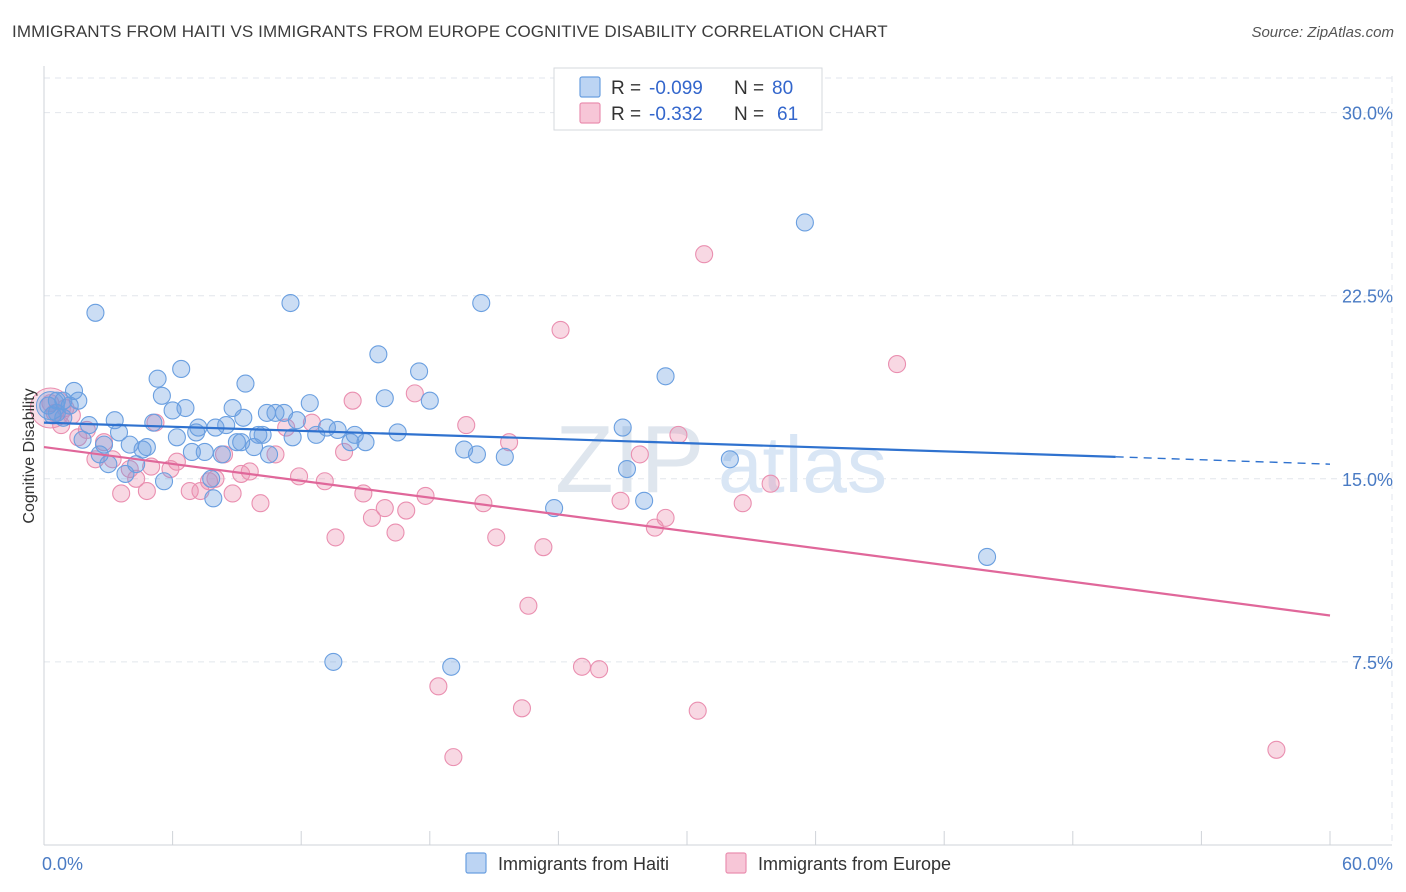 This screenshot has width=1406, height=892. I want to click on bottom-legend-haiti: Immigrants from Haiti, so click(583, 864).